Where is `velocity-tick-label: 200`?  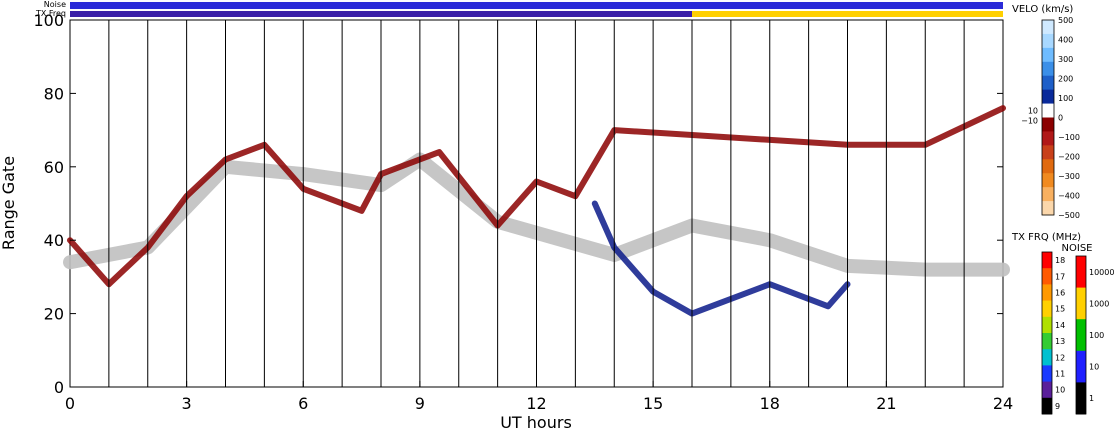 velocity-tick-label: 200 is located at coordinates (1065, 79).